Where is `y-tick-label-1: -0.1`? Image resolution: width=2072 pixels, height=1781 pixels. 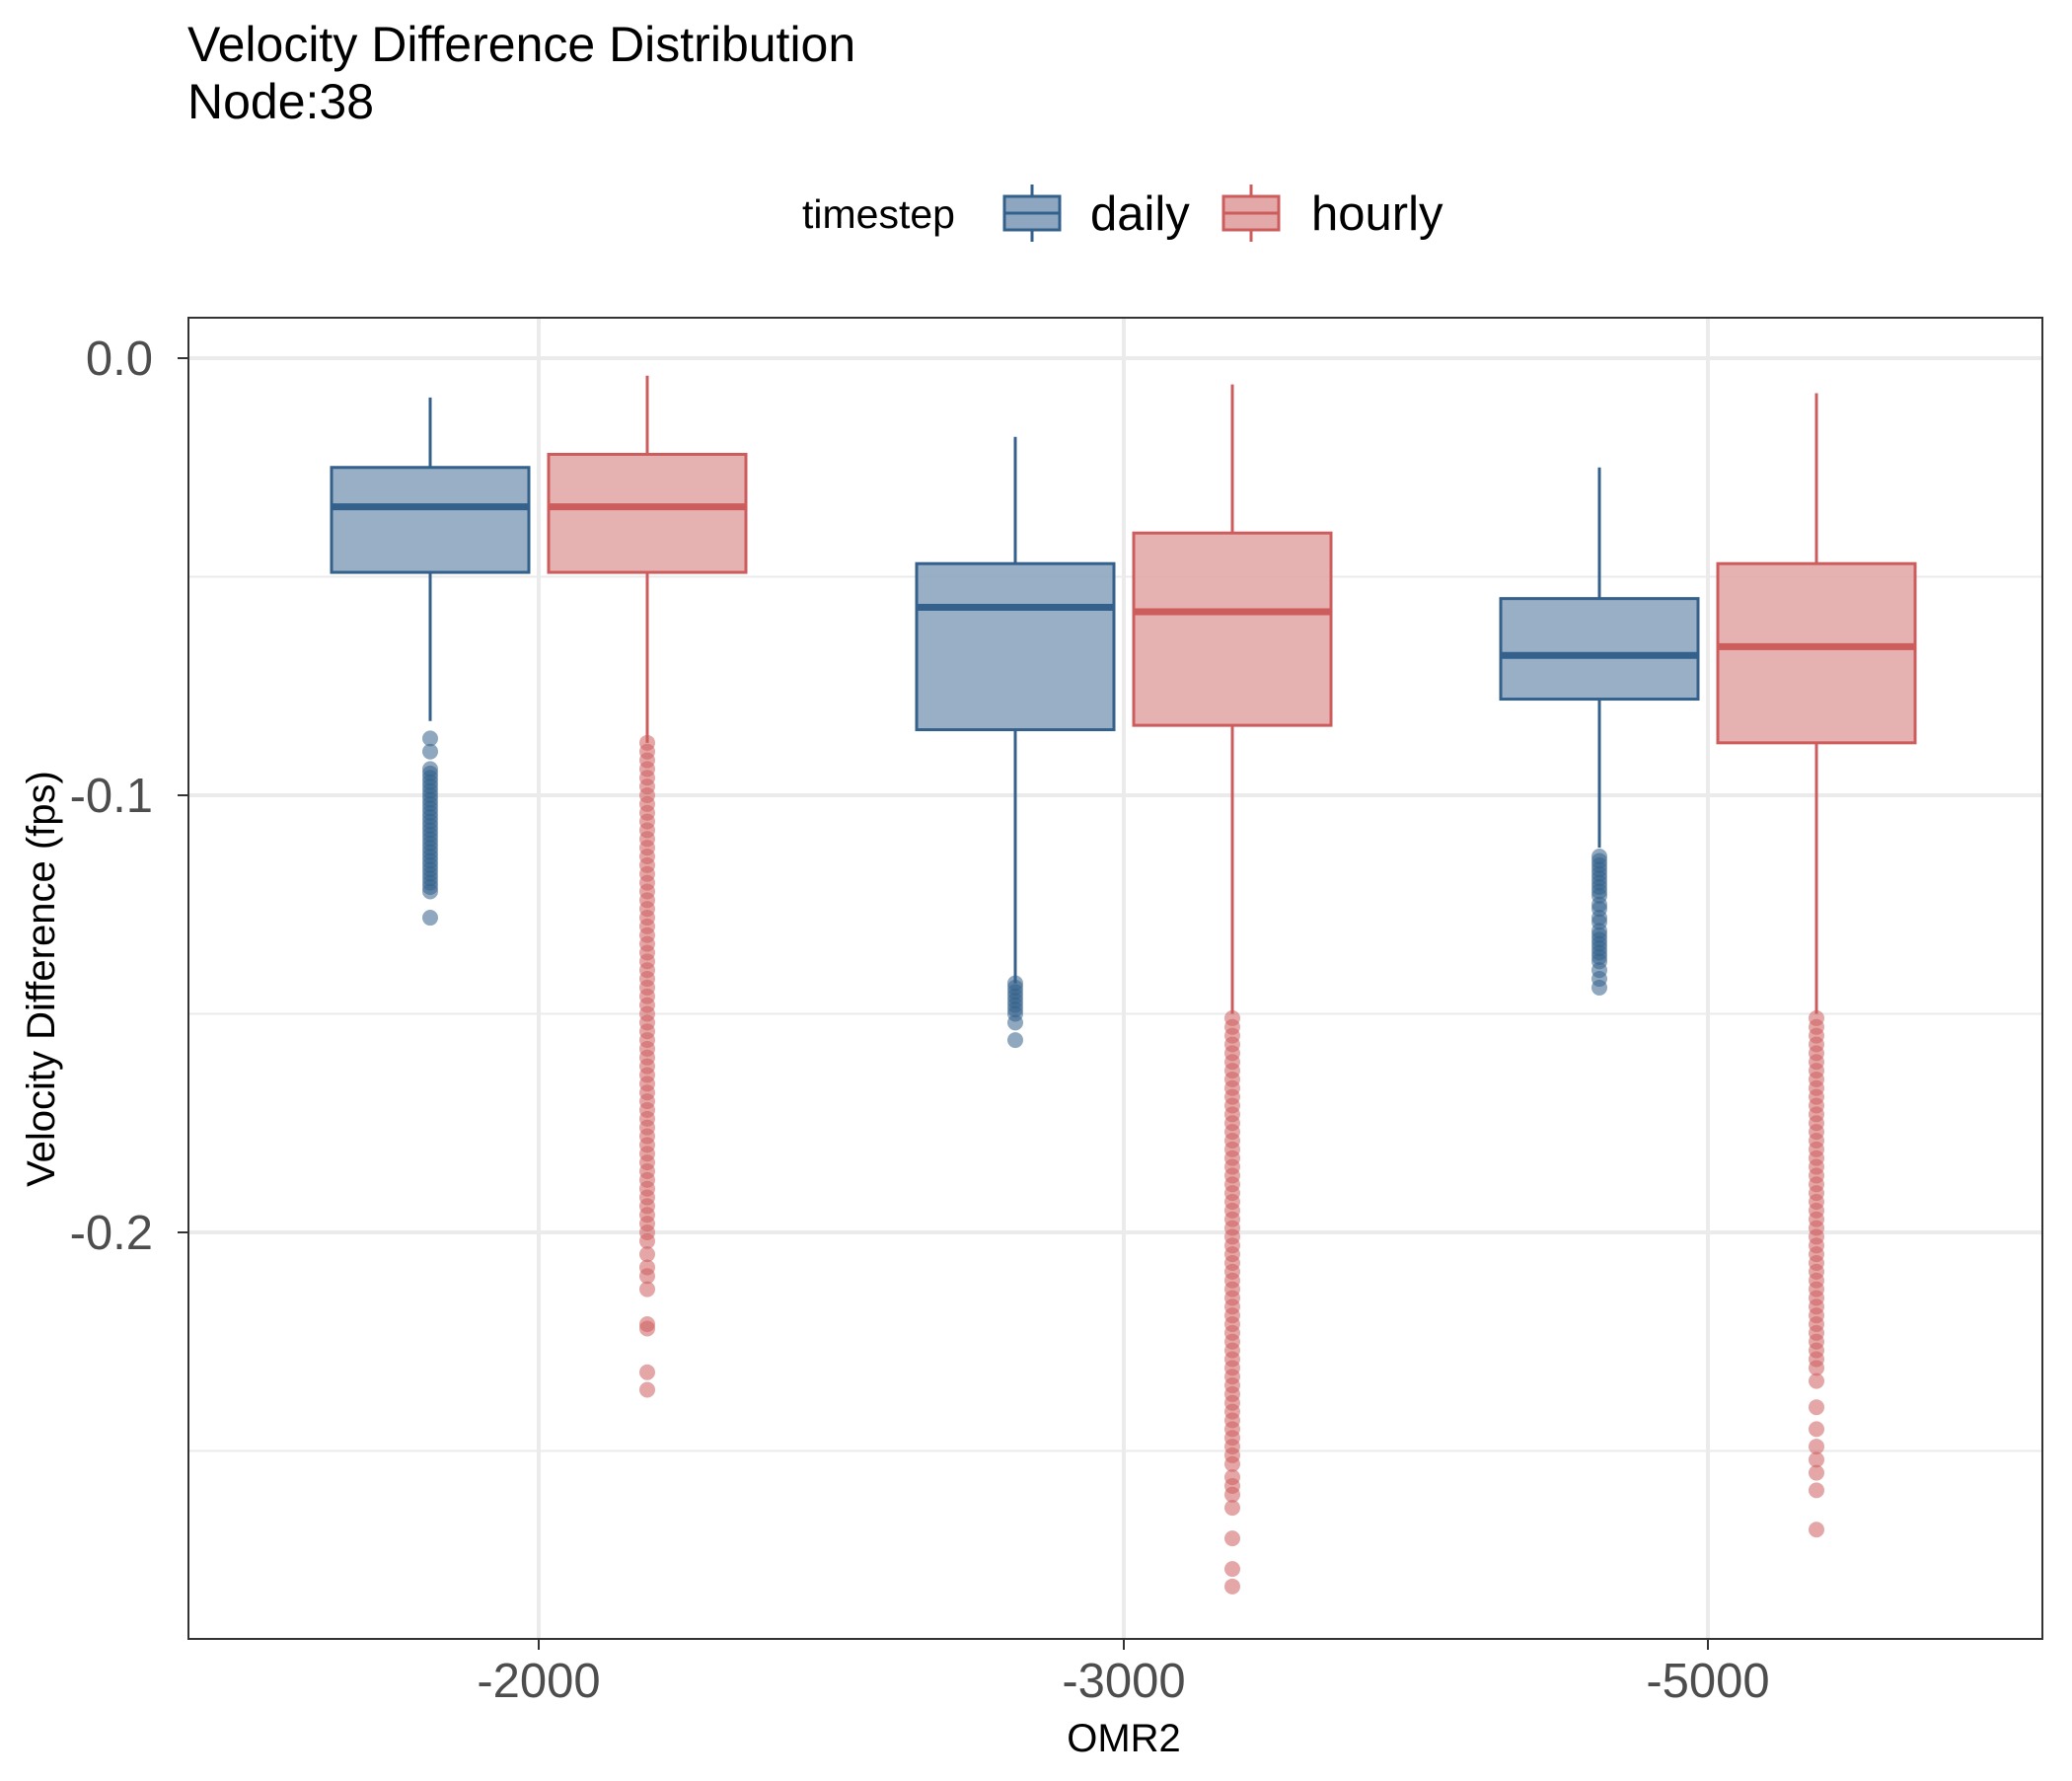
y-tick-label-1: -0.1 is located at coordinates (112, 797).